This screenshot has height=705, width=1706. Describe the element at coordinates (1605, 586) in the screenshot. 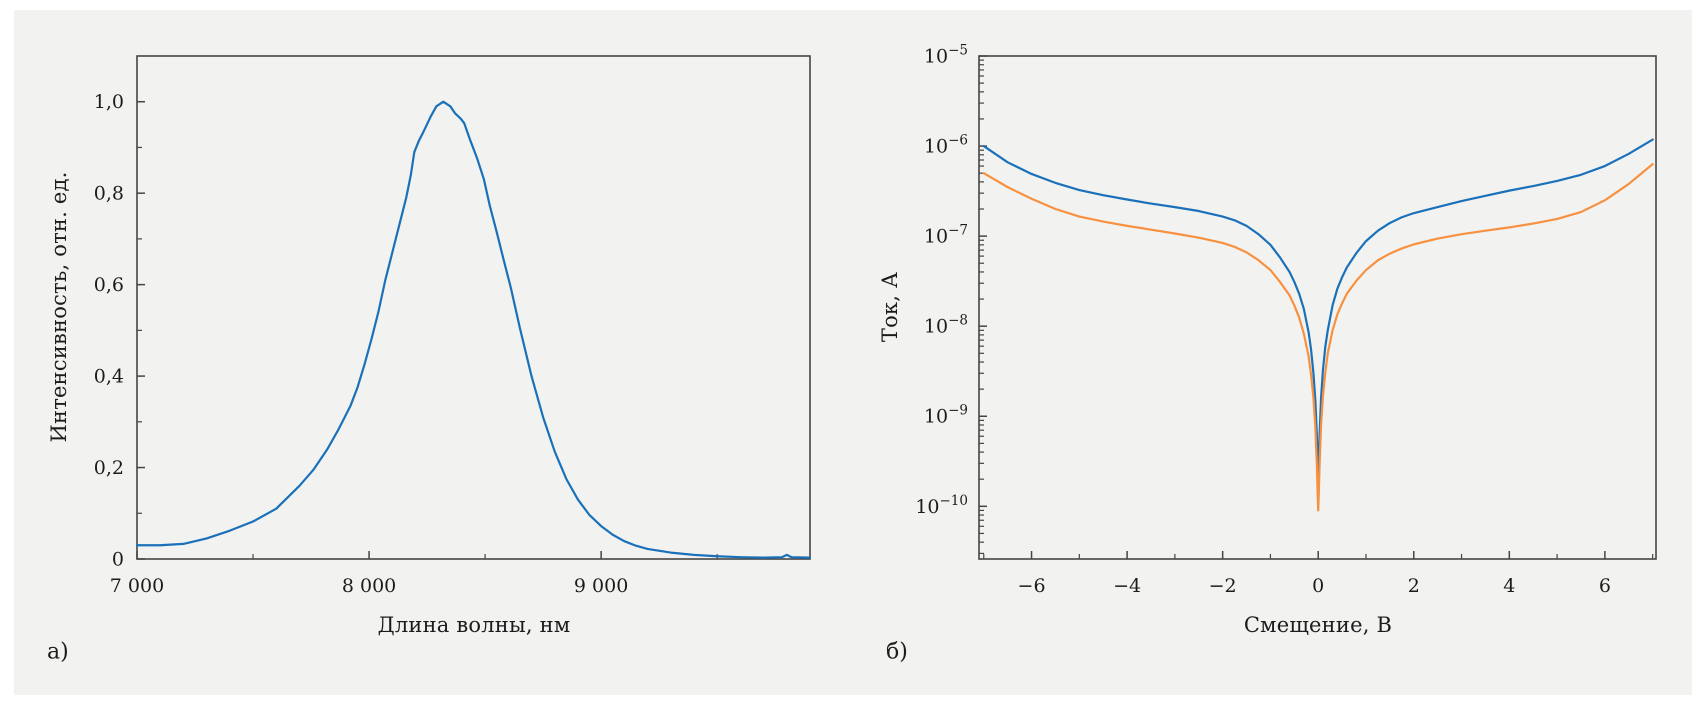

I see `svg-text: 6` at that location.